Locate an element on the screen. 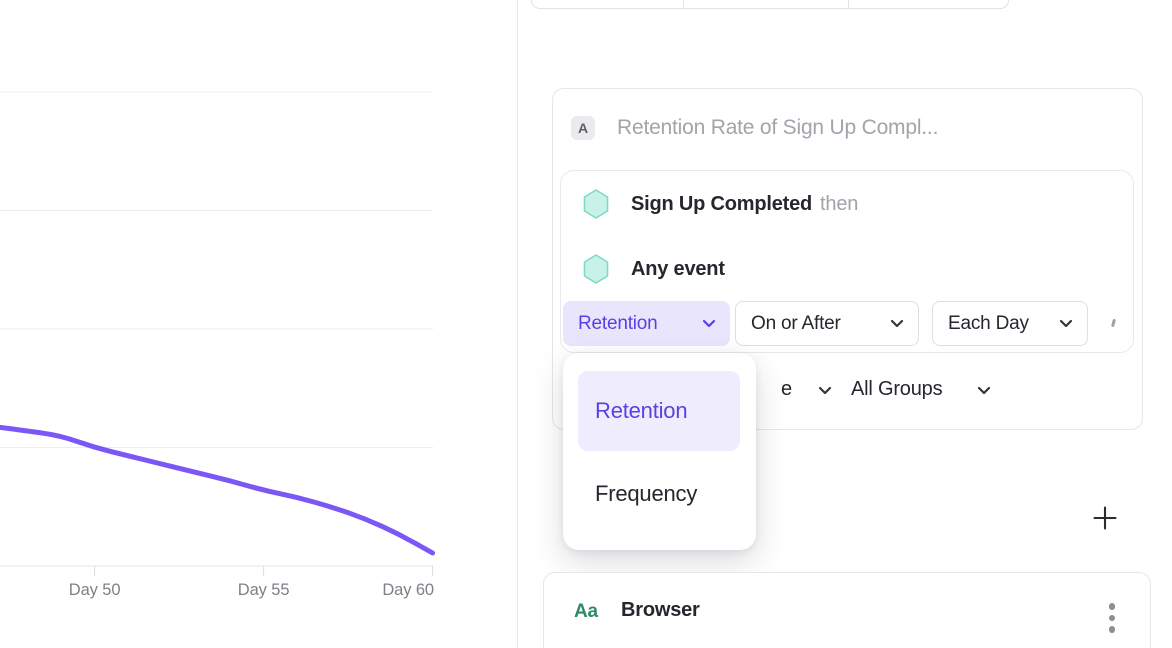  window-mode-dropdown: On or After is located at coordinates (827, 323).